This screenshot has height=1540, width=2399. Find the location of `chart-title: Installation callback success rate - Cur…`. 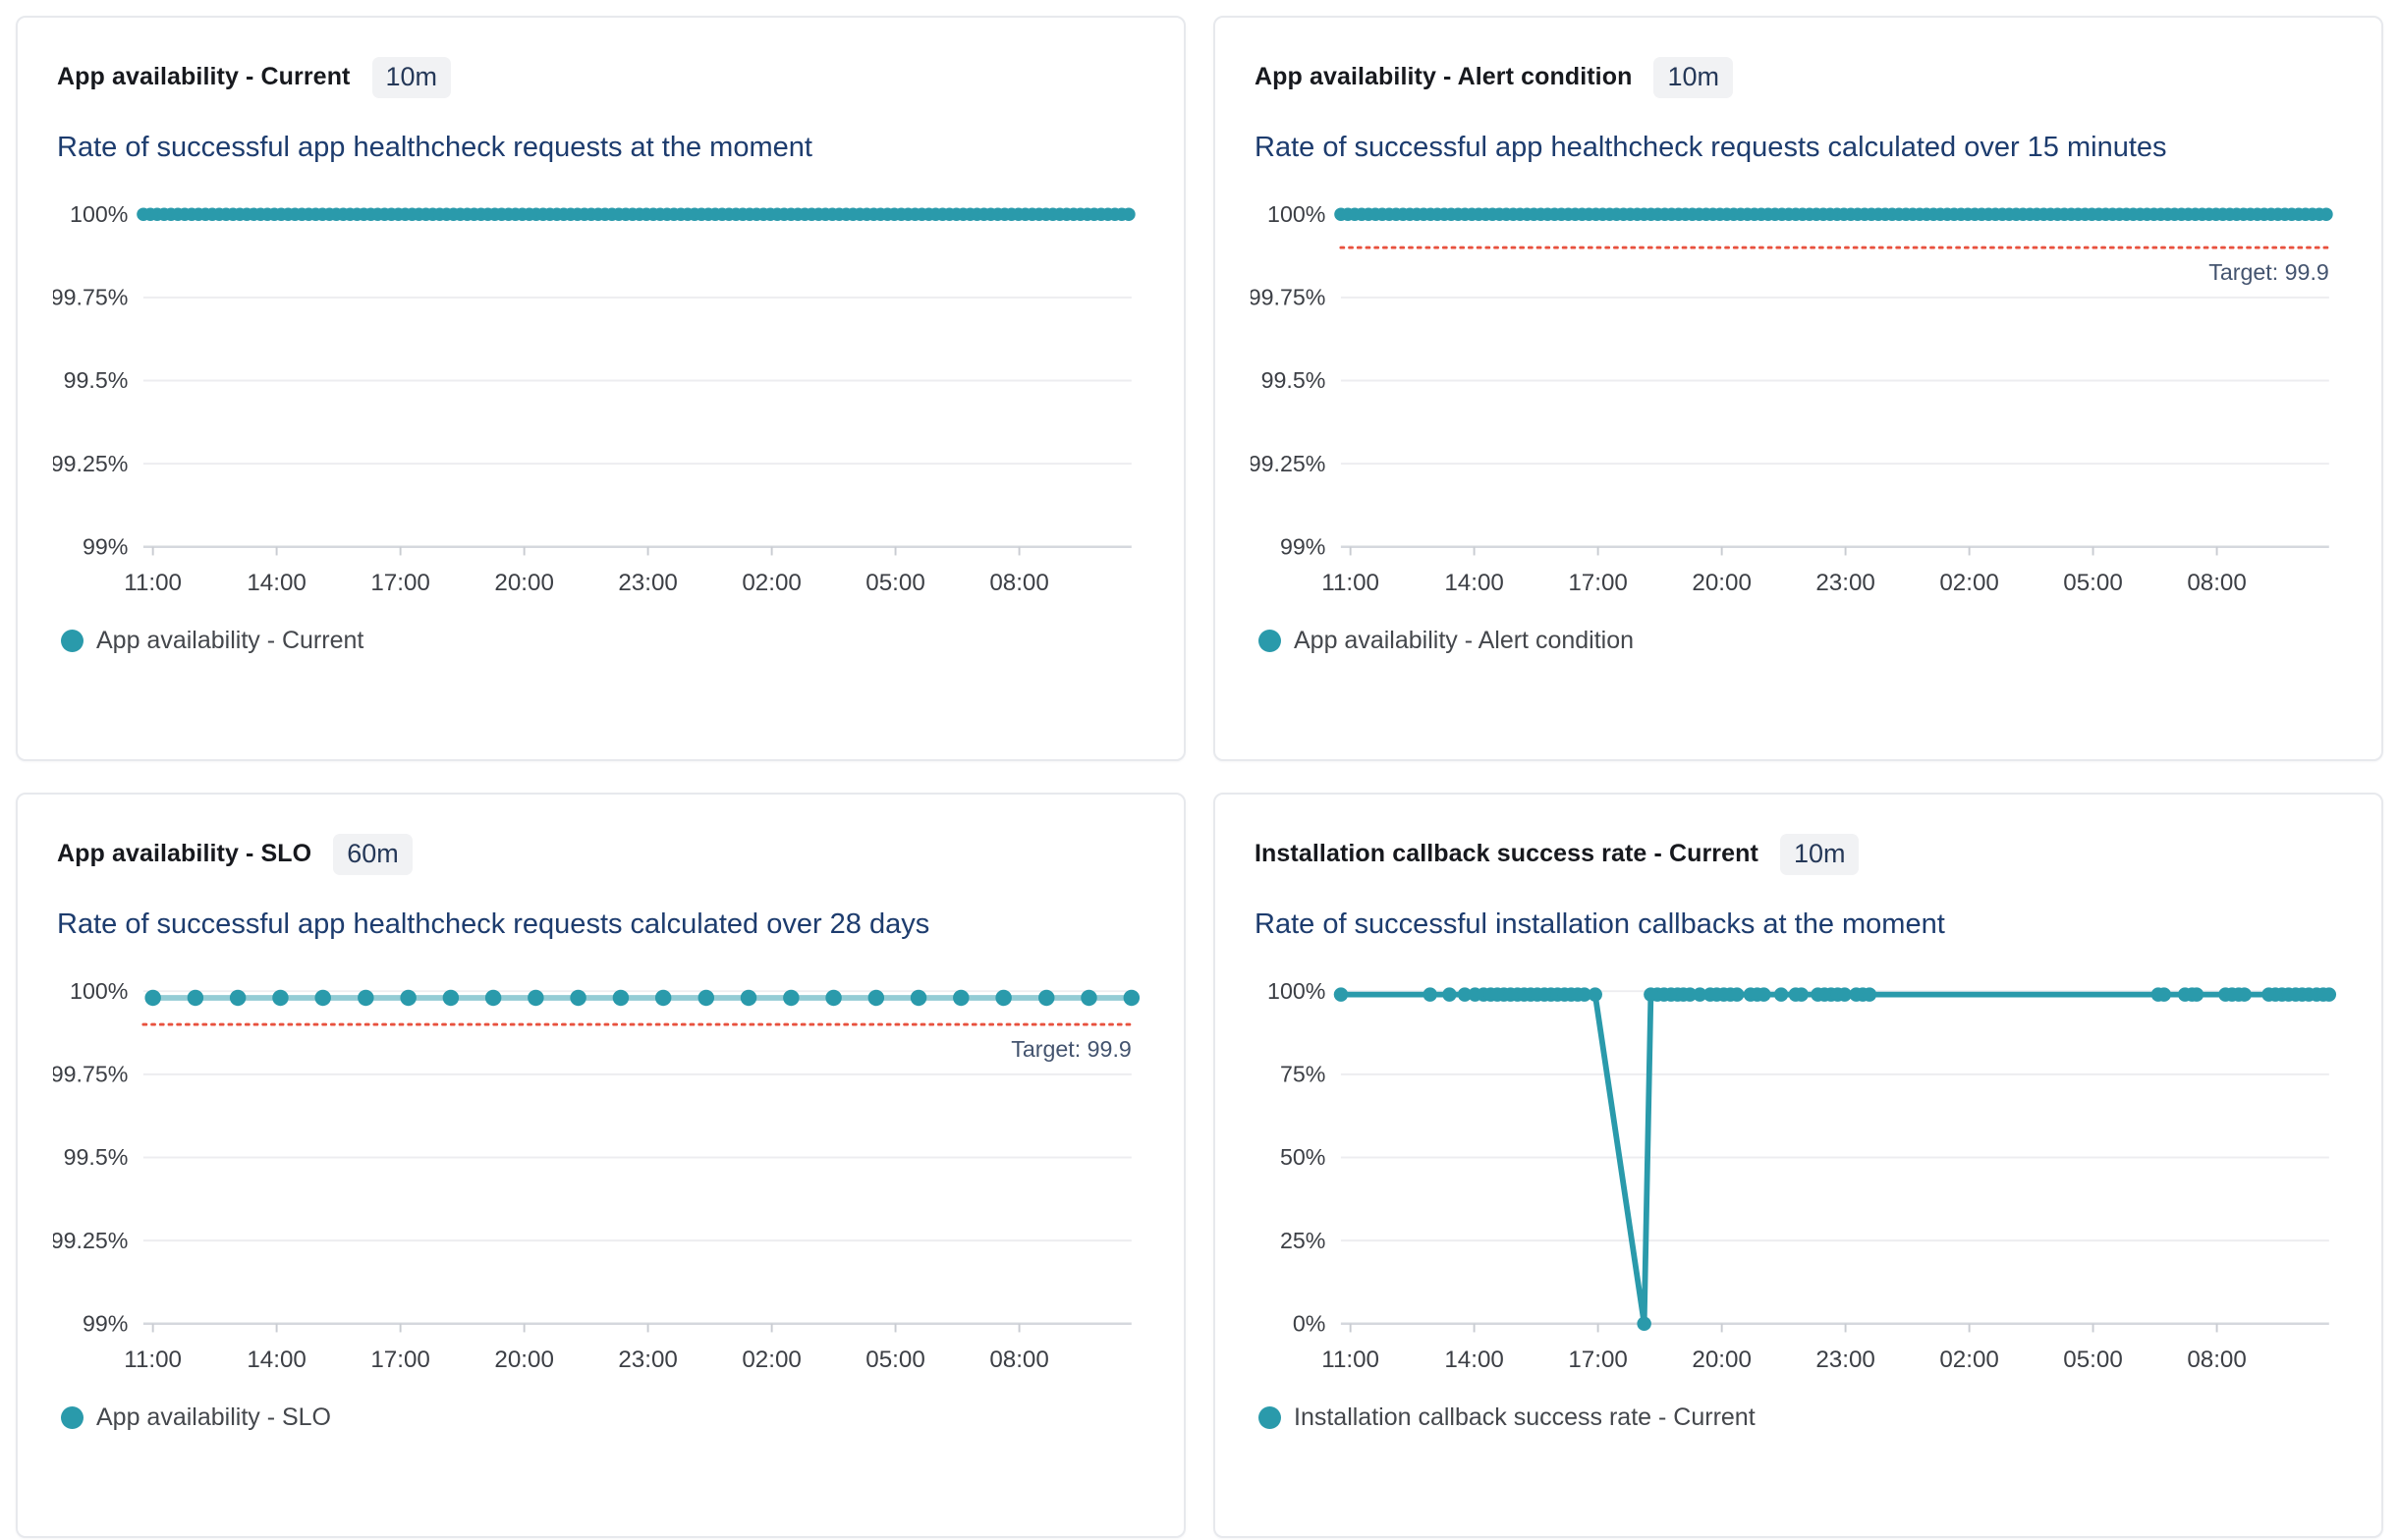

chart-title: Installation callback success rate - Cur… is located at coordinates (1507, 854).